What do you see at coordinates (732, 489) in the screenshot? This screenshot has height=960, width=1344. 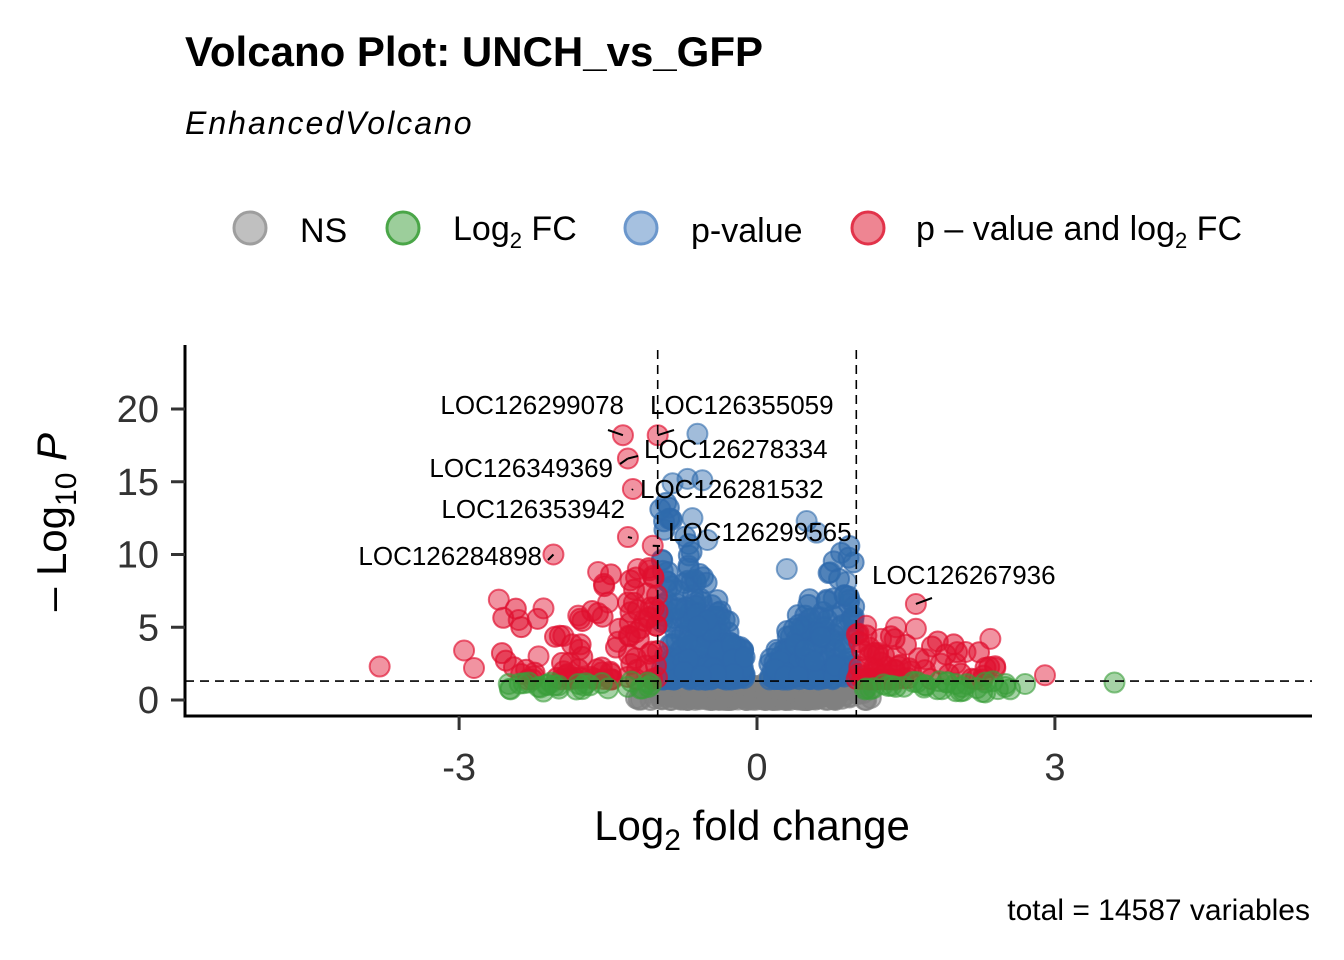 I see `gene-label: LOC126281532` at bounding box center [732, 489].